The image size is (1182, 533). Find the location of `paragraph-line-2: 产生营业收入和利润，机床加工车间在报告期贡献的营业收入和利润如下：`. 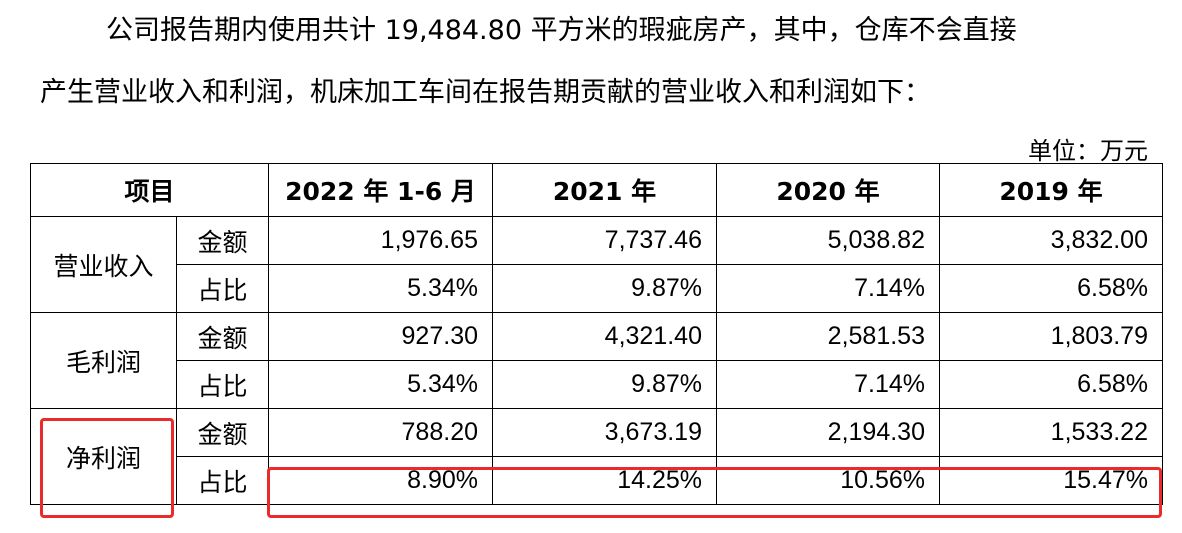

paragraph-line-2: 产生营业收入和利润，机床加工车间在报告期贡献的营业收入和利润如下： is located at coordinates (485, 92).